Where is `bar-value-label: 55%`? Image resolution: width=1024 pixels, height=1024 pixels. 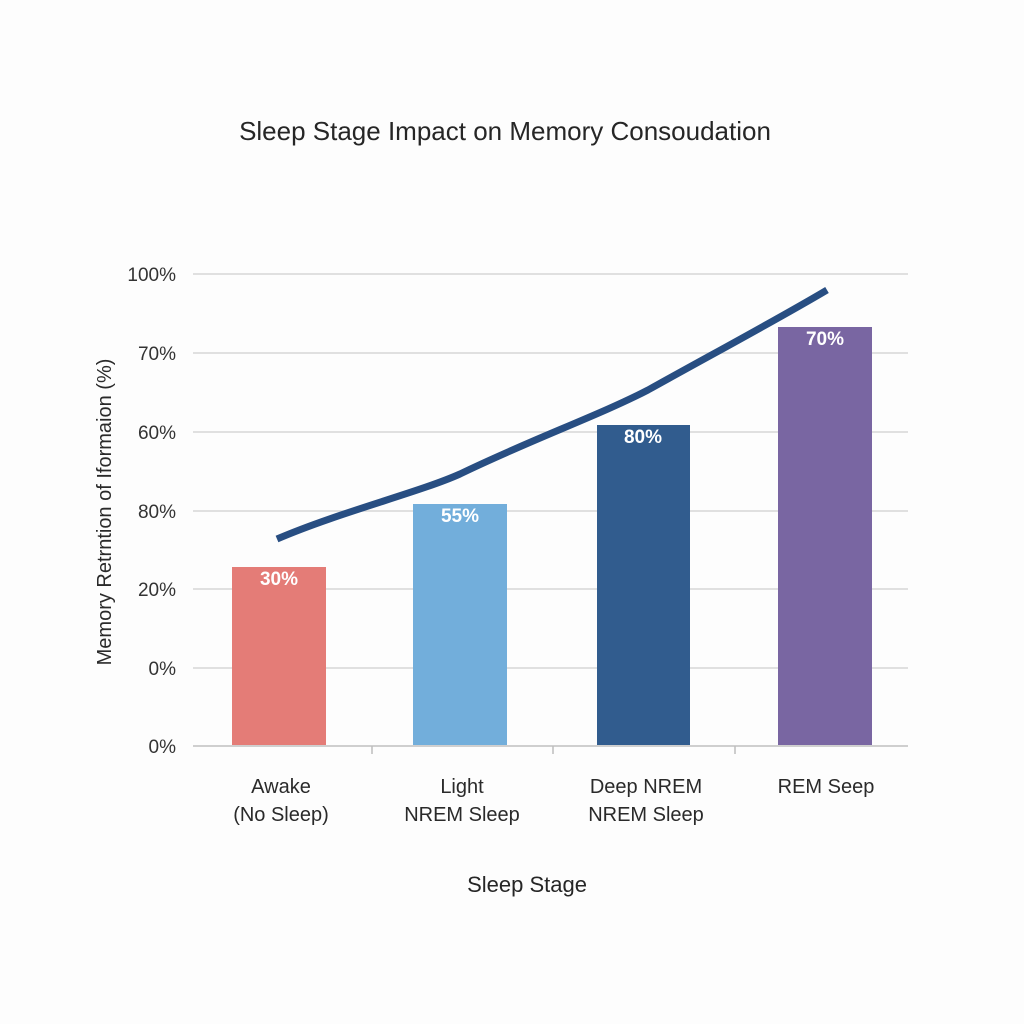
bar-value-label: 55% is located at coordinates (460, 516).